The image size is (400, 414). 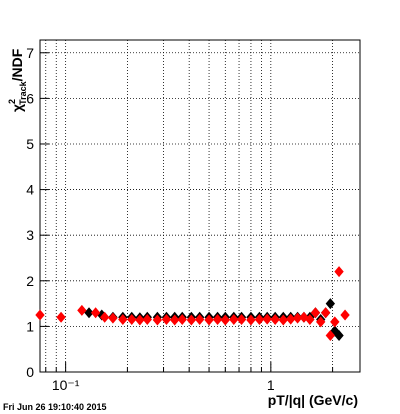 I want to click on y-label-text: χ2Track/NDF, so click(x=17, y=80).